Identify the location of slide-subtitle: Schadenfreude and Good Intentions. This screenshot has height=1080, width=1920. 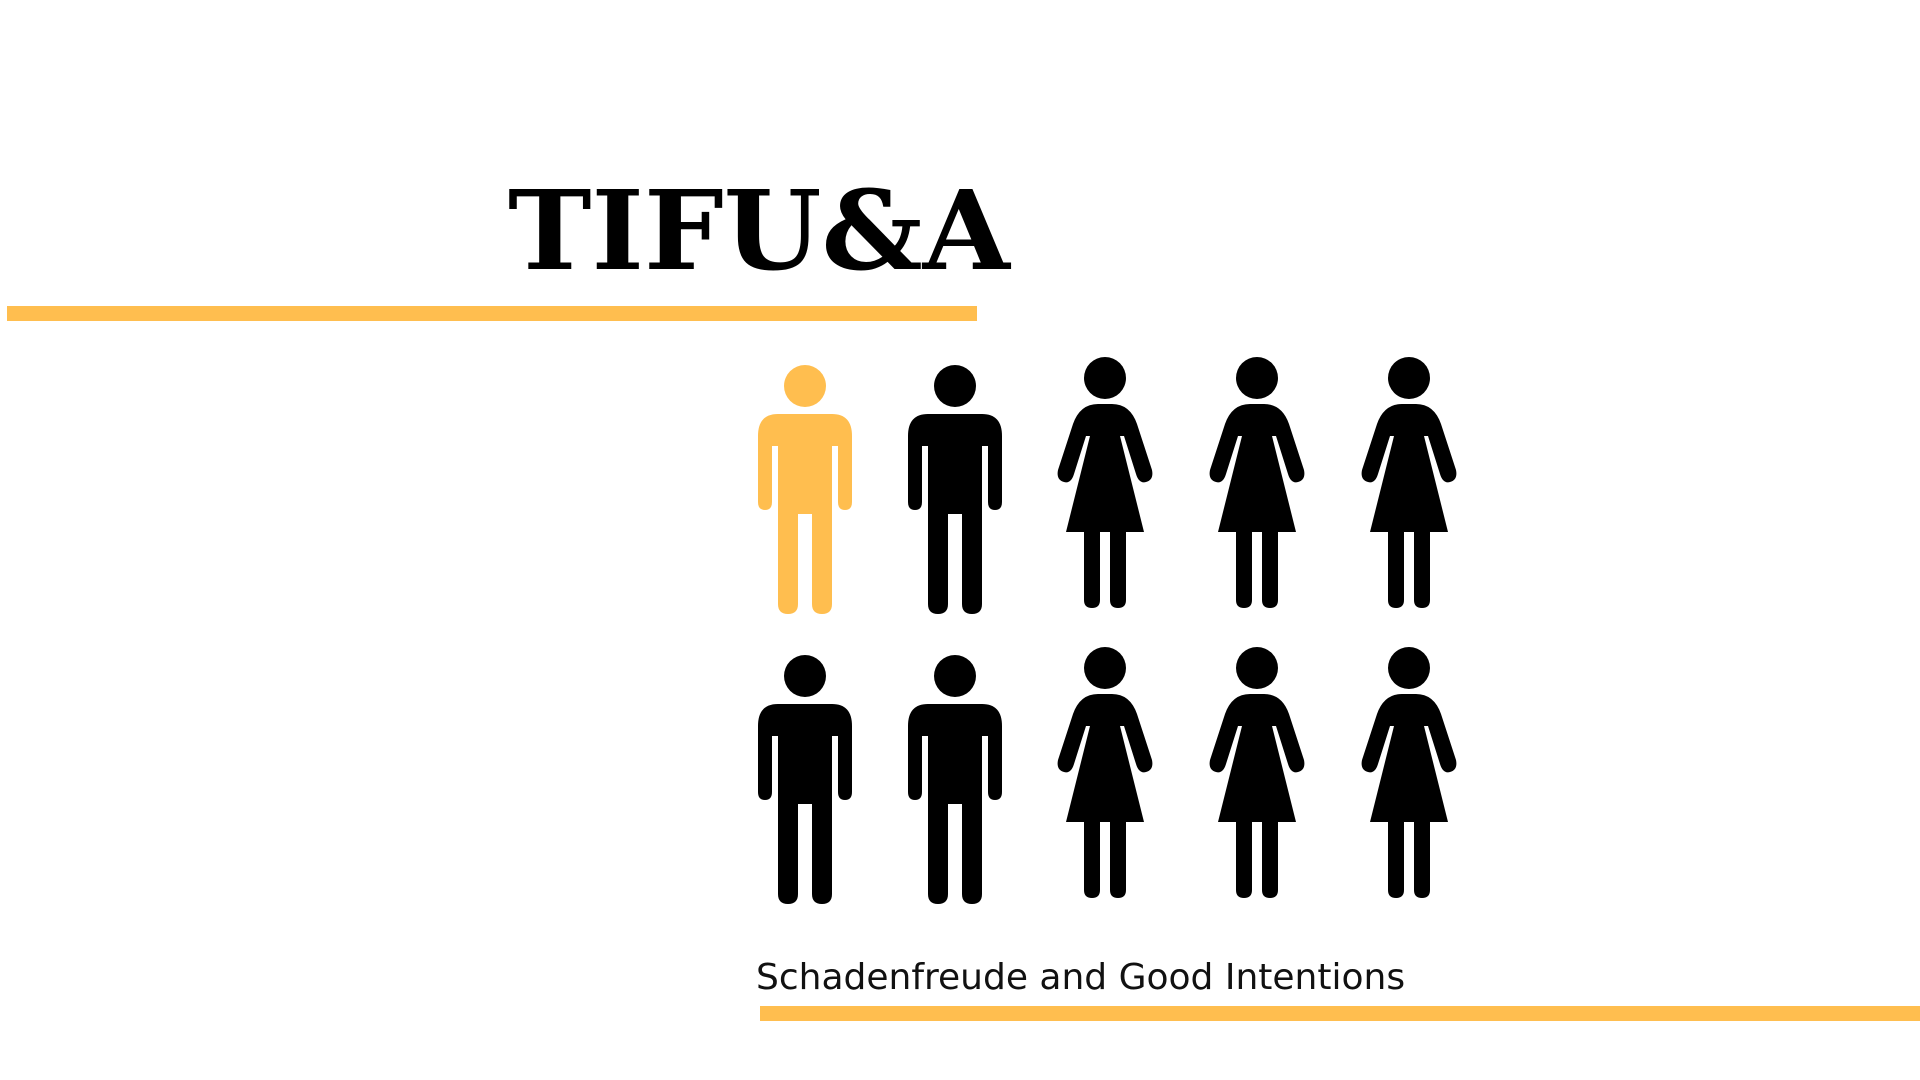
(1081, 977).